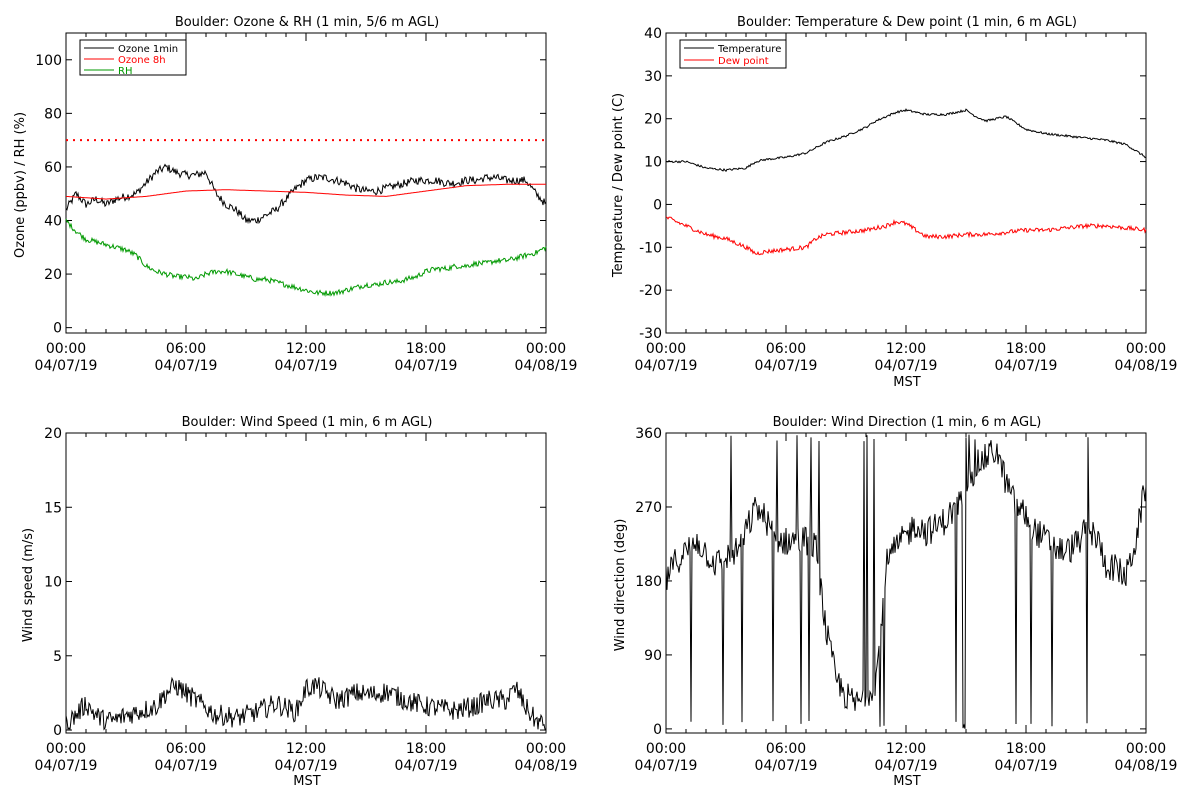 The width and height of the screenshot is (1200, 800). Describe the element at coordinates (20, 185) in the screenshot. I see `y-axis-label: Ozone (ppbv) / RH (%)` at that location.